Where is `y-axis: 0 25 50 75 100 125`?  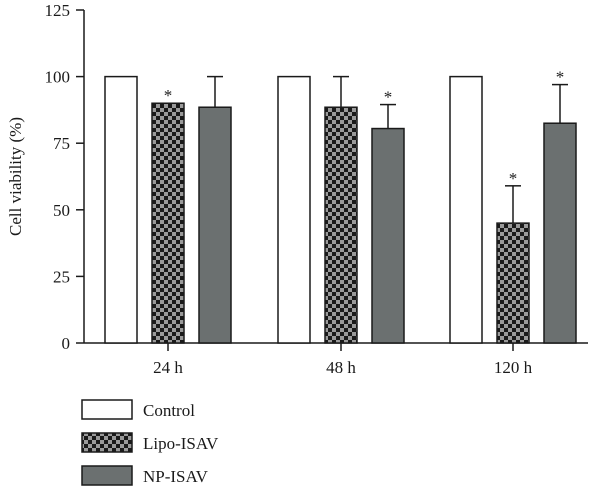
y-axis: 0 25 50 75 100 125 is located at coordinates (65, 177).